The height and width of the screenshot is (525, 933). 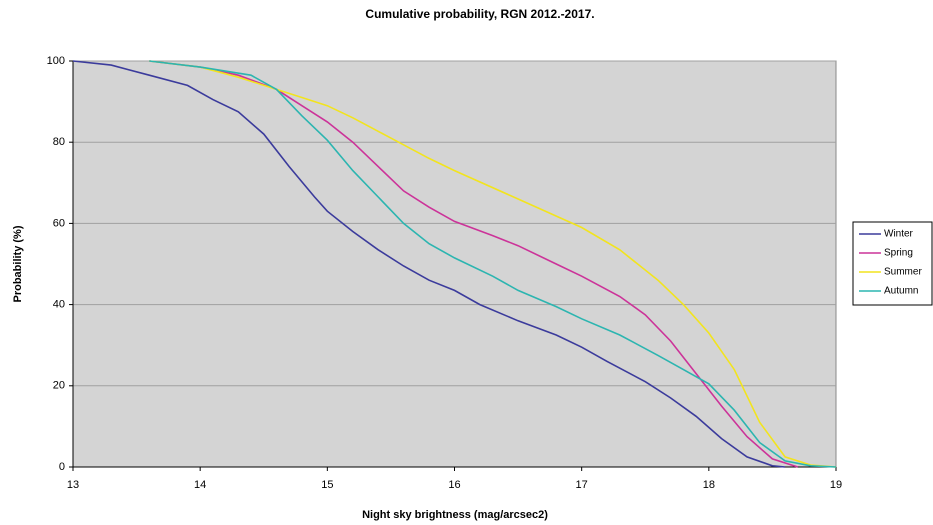 What do you see at coordinates (327, 485) in the screenshot?
I see `x-tick-label: 15` at bounding box center [327, 485].